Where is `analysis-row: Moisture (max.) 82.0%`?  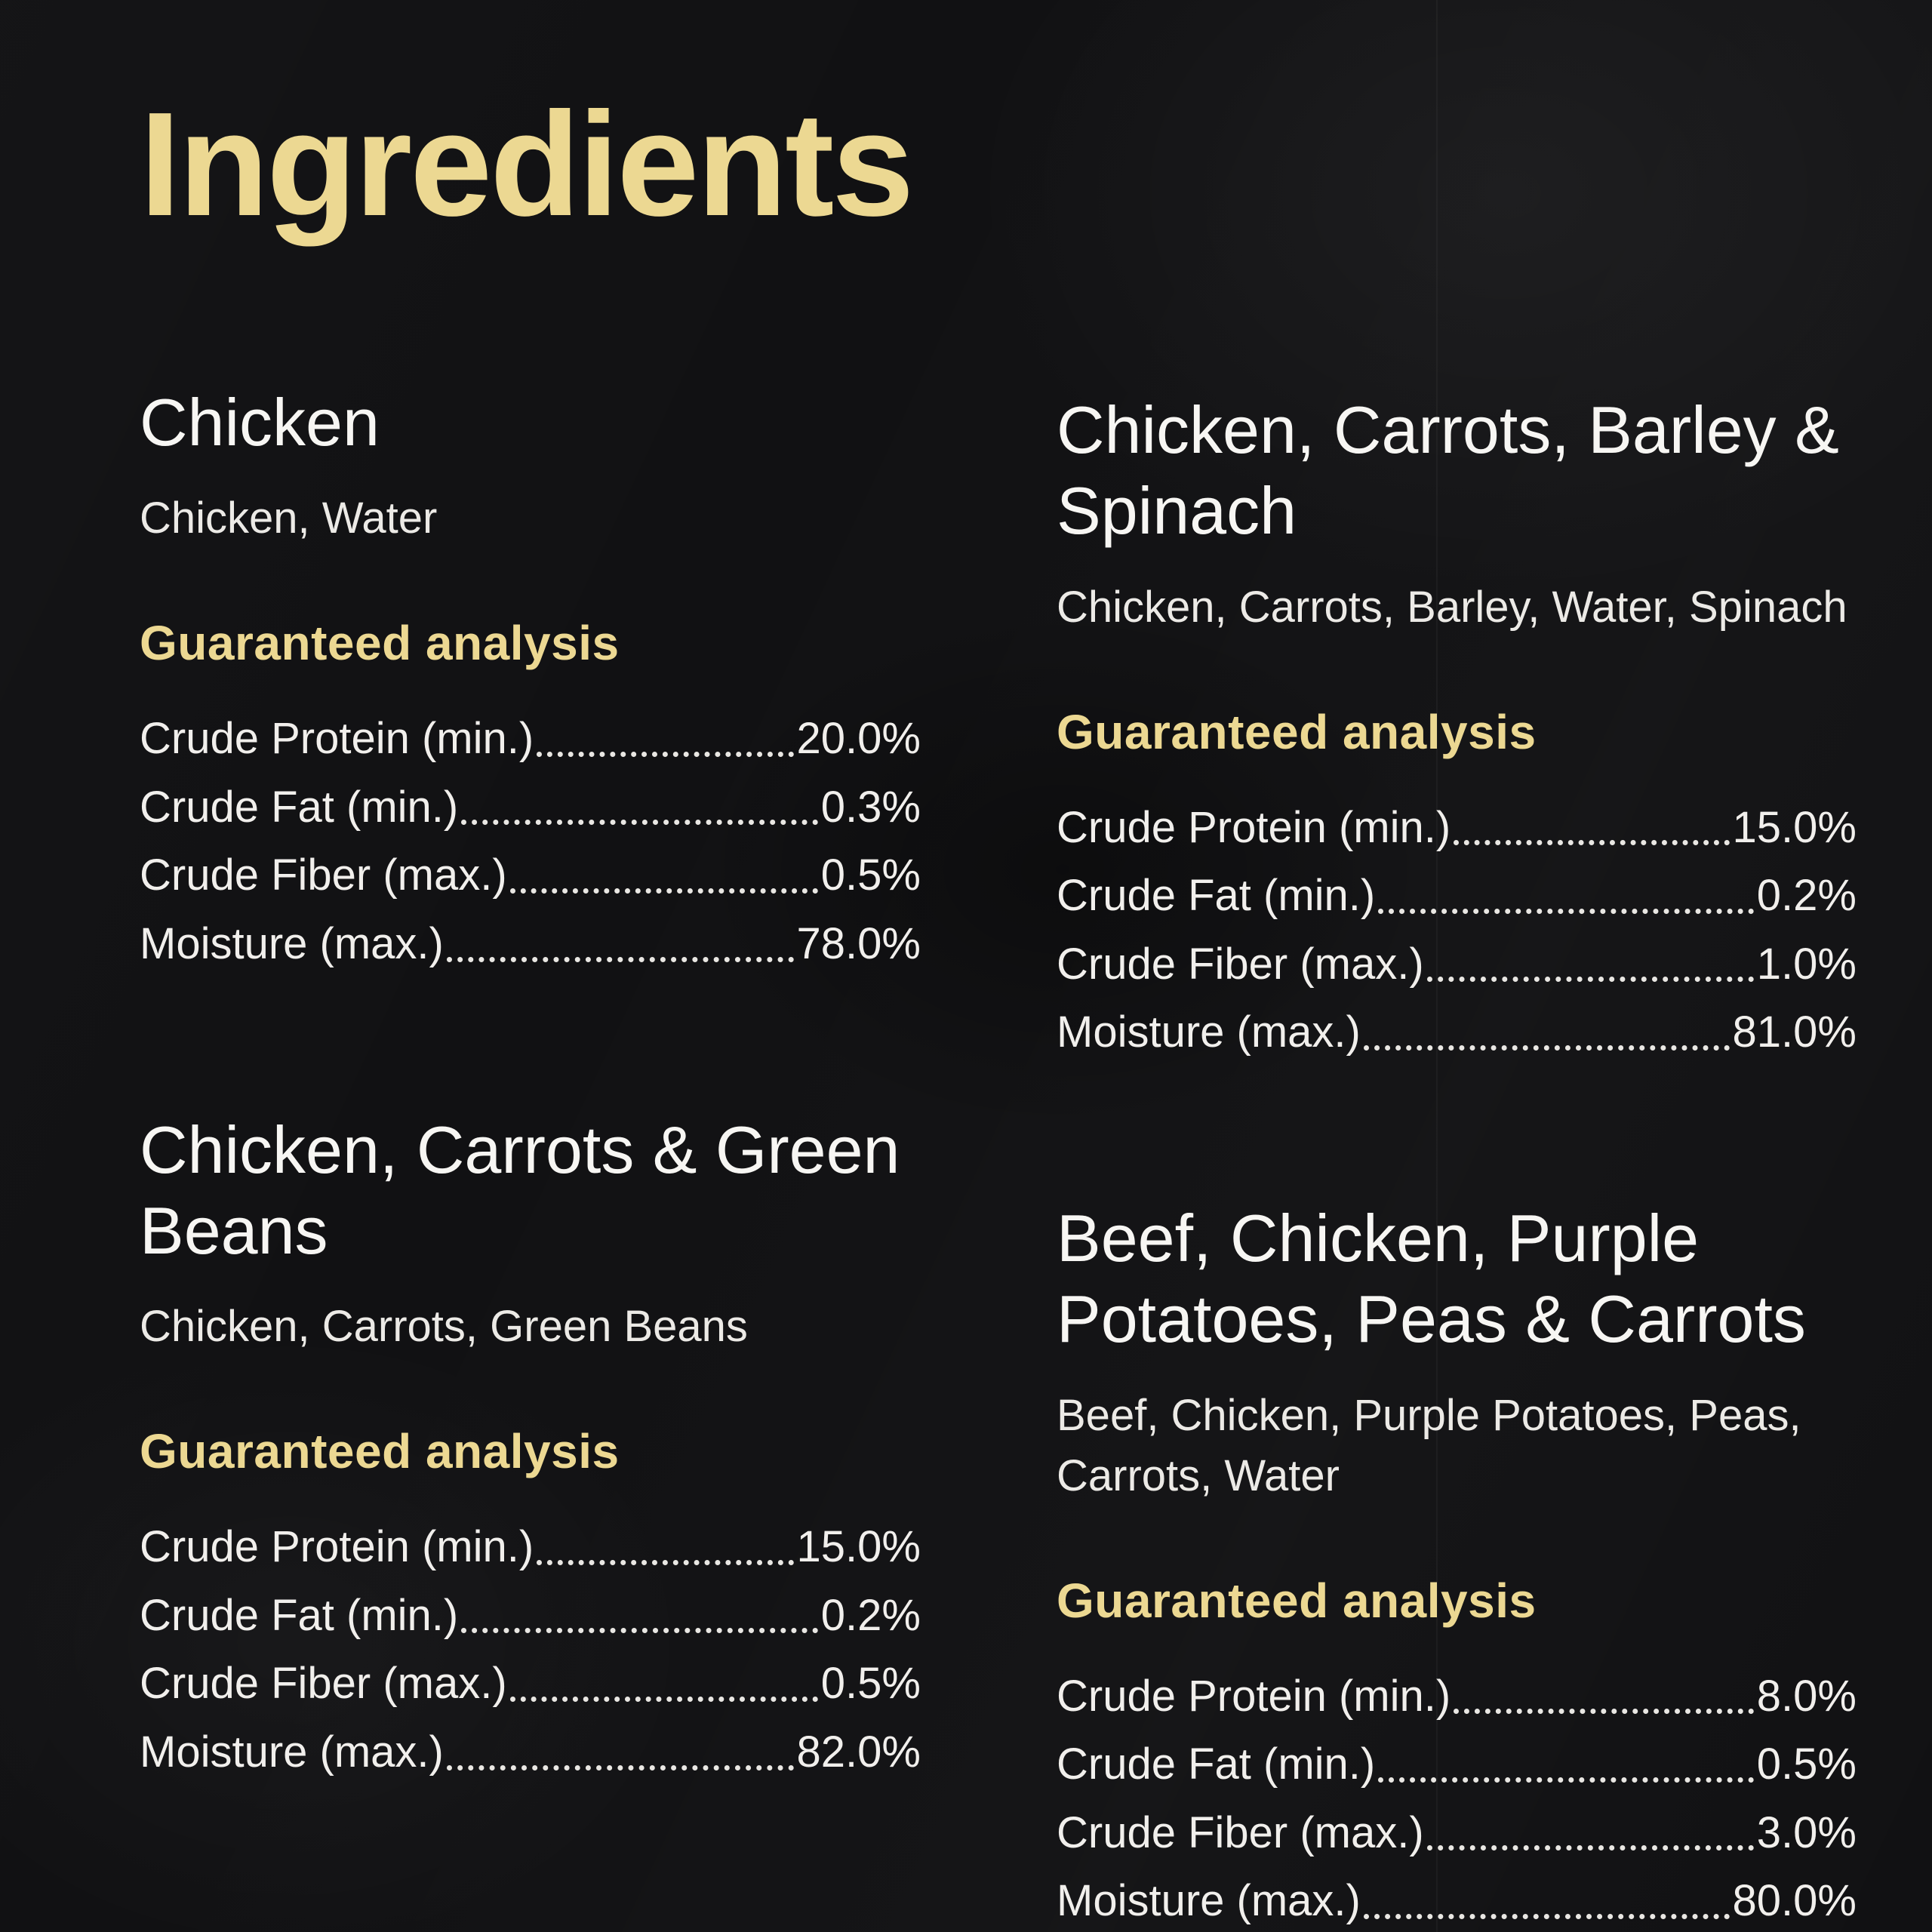 analysis-row: Moisture (max.) 82.0% is located at coordinates (530, 1753).